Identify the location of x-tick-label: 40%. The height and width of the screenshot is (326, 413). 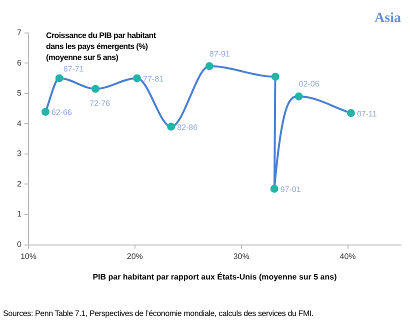
(348, 256).